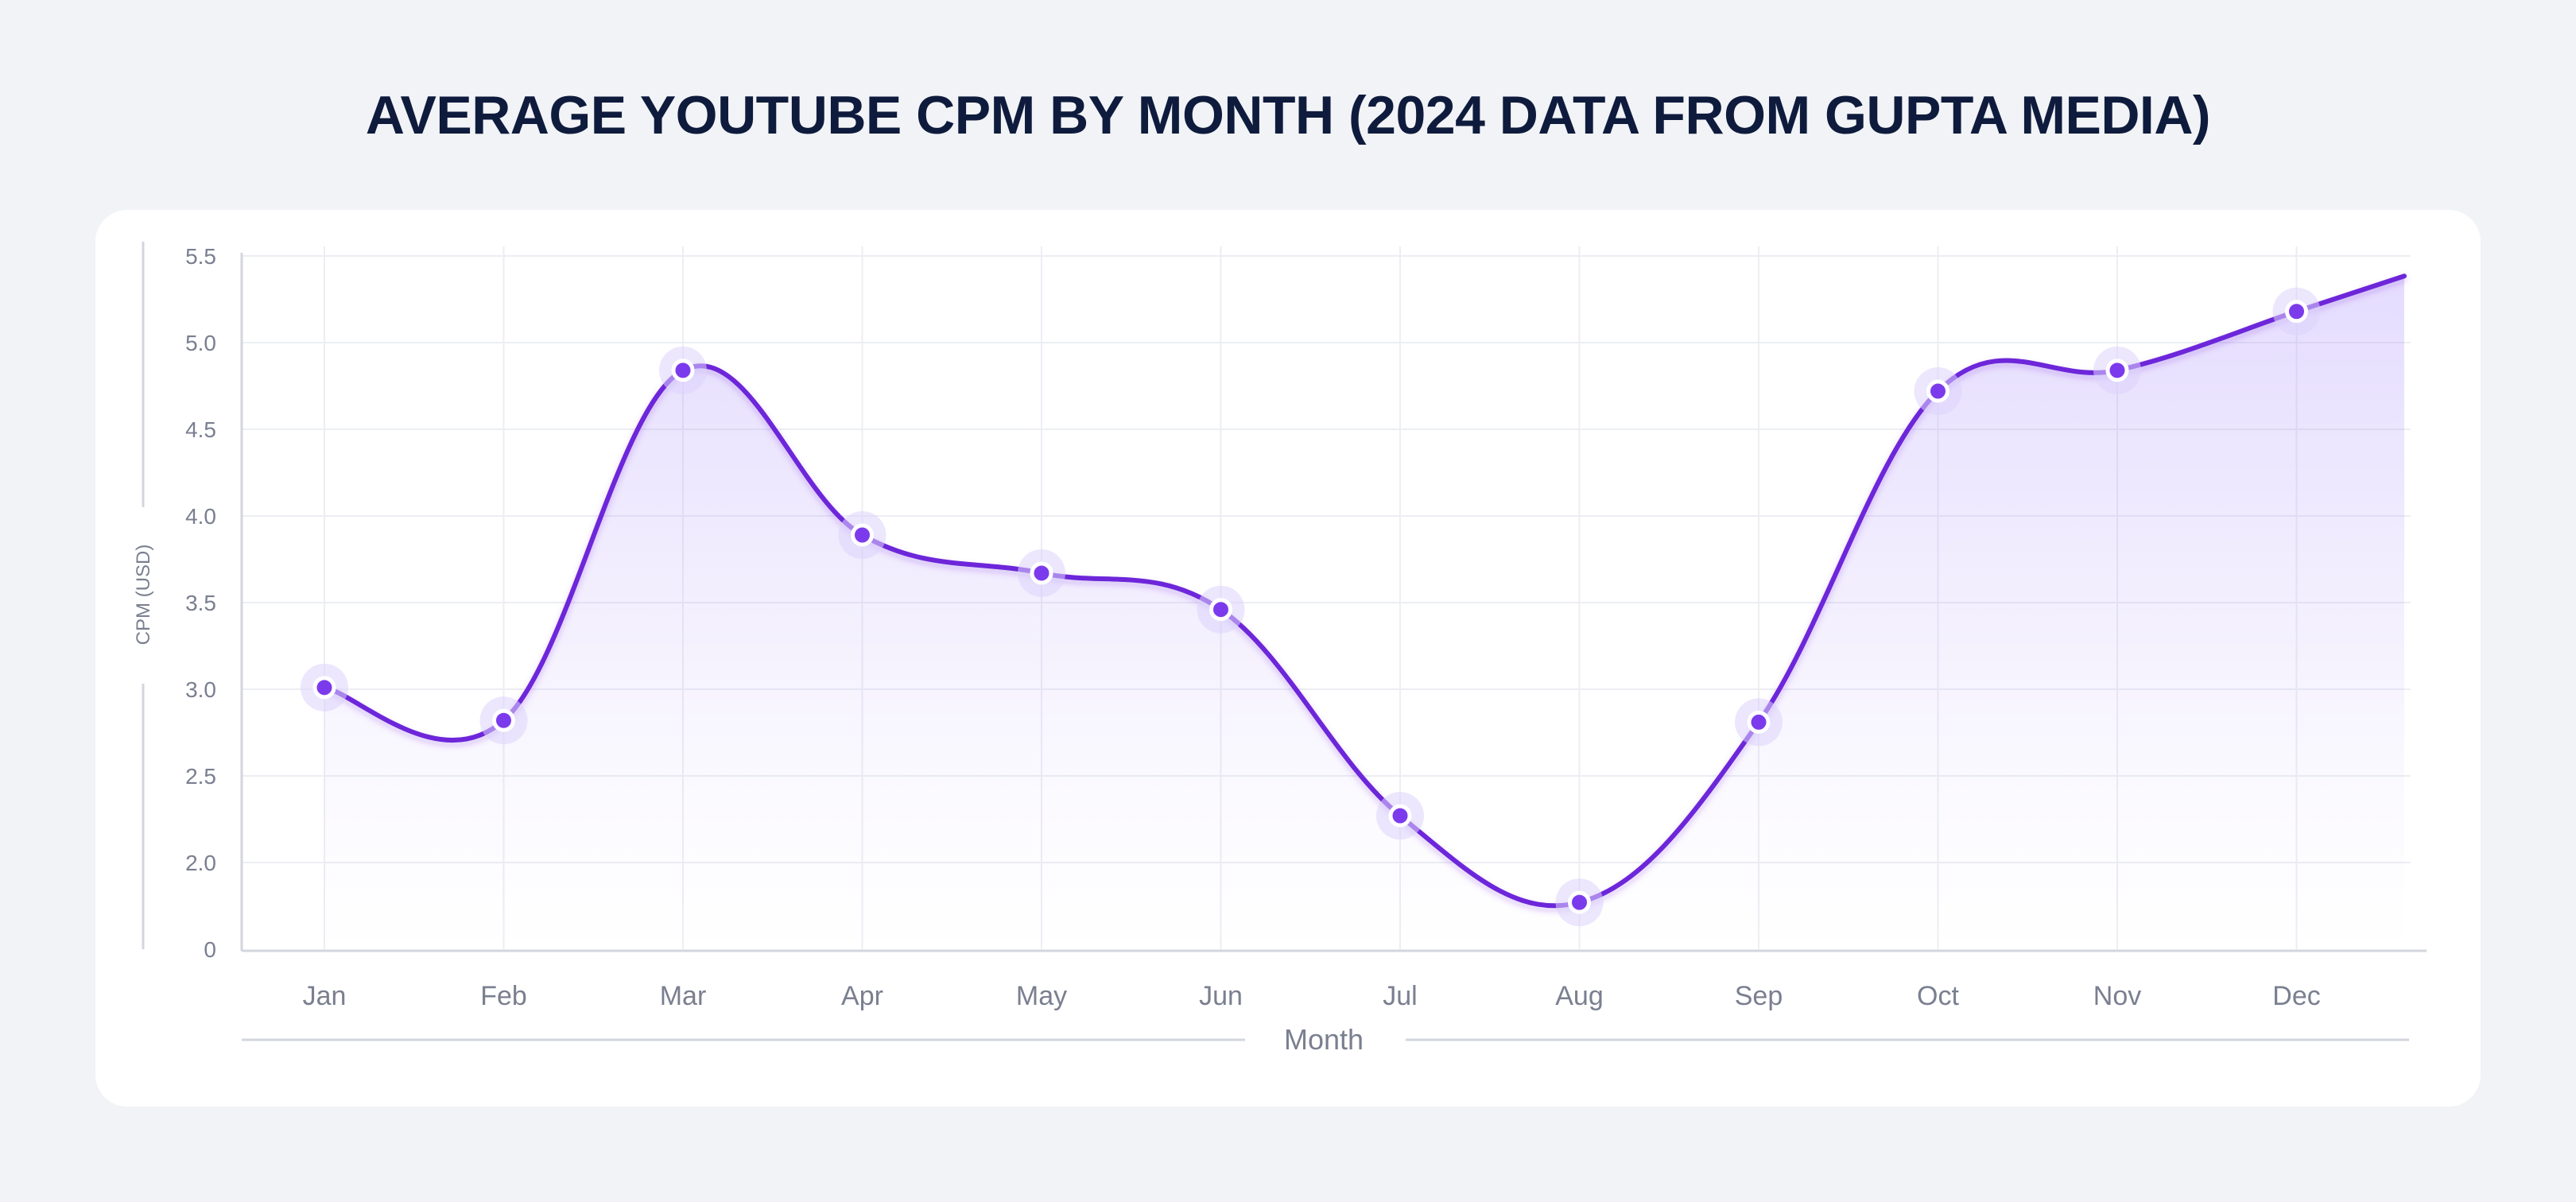 The image size is (2576, 1202). Describe the element at coordinates (201, 516) in the screenshot. I see `y-tick-label-5: 4.0` at that location.